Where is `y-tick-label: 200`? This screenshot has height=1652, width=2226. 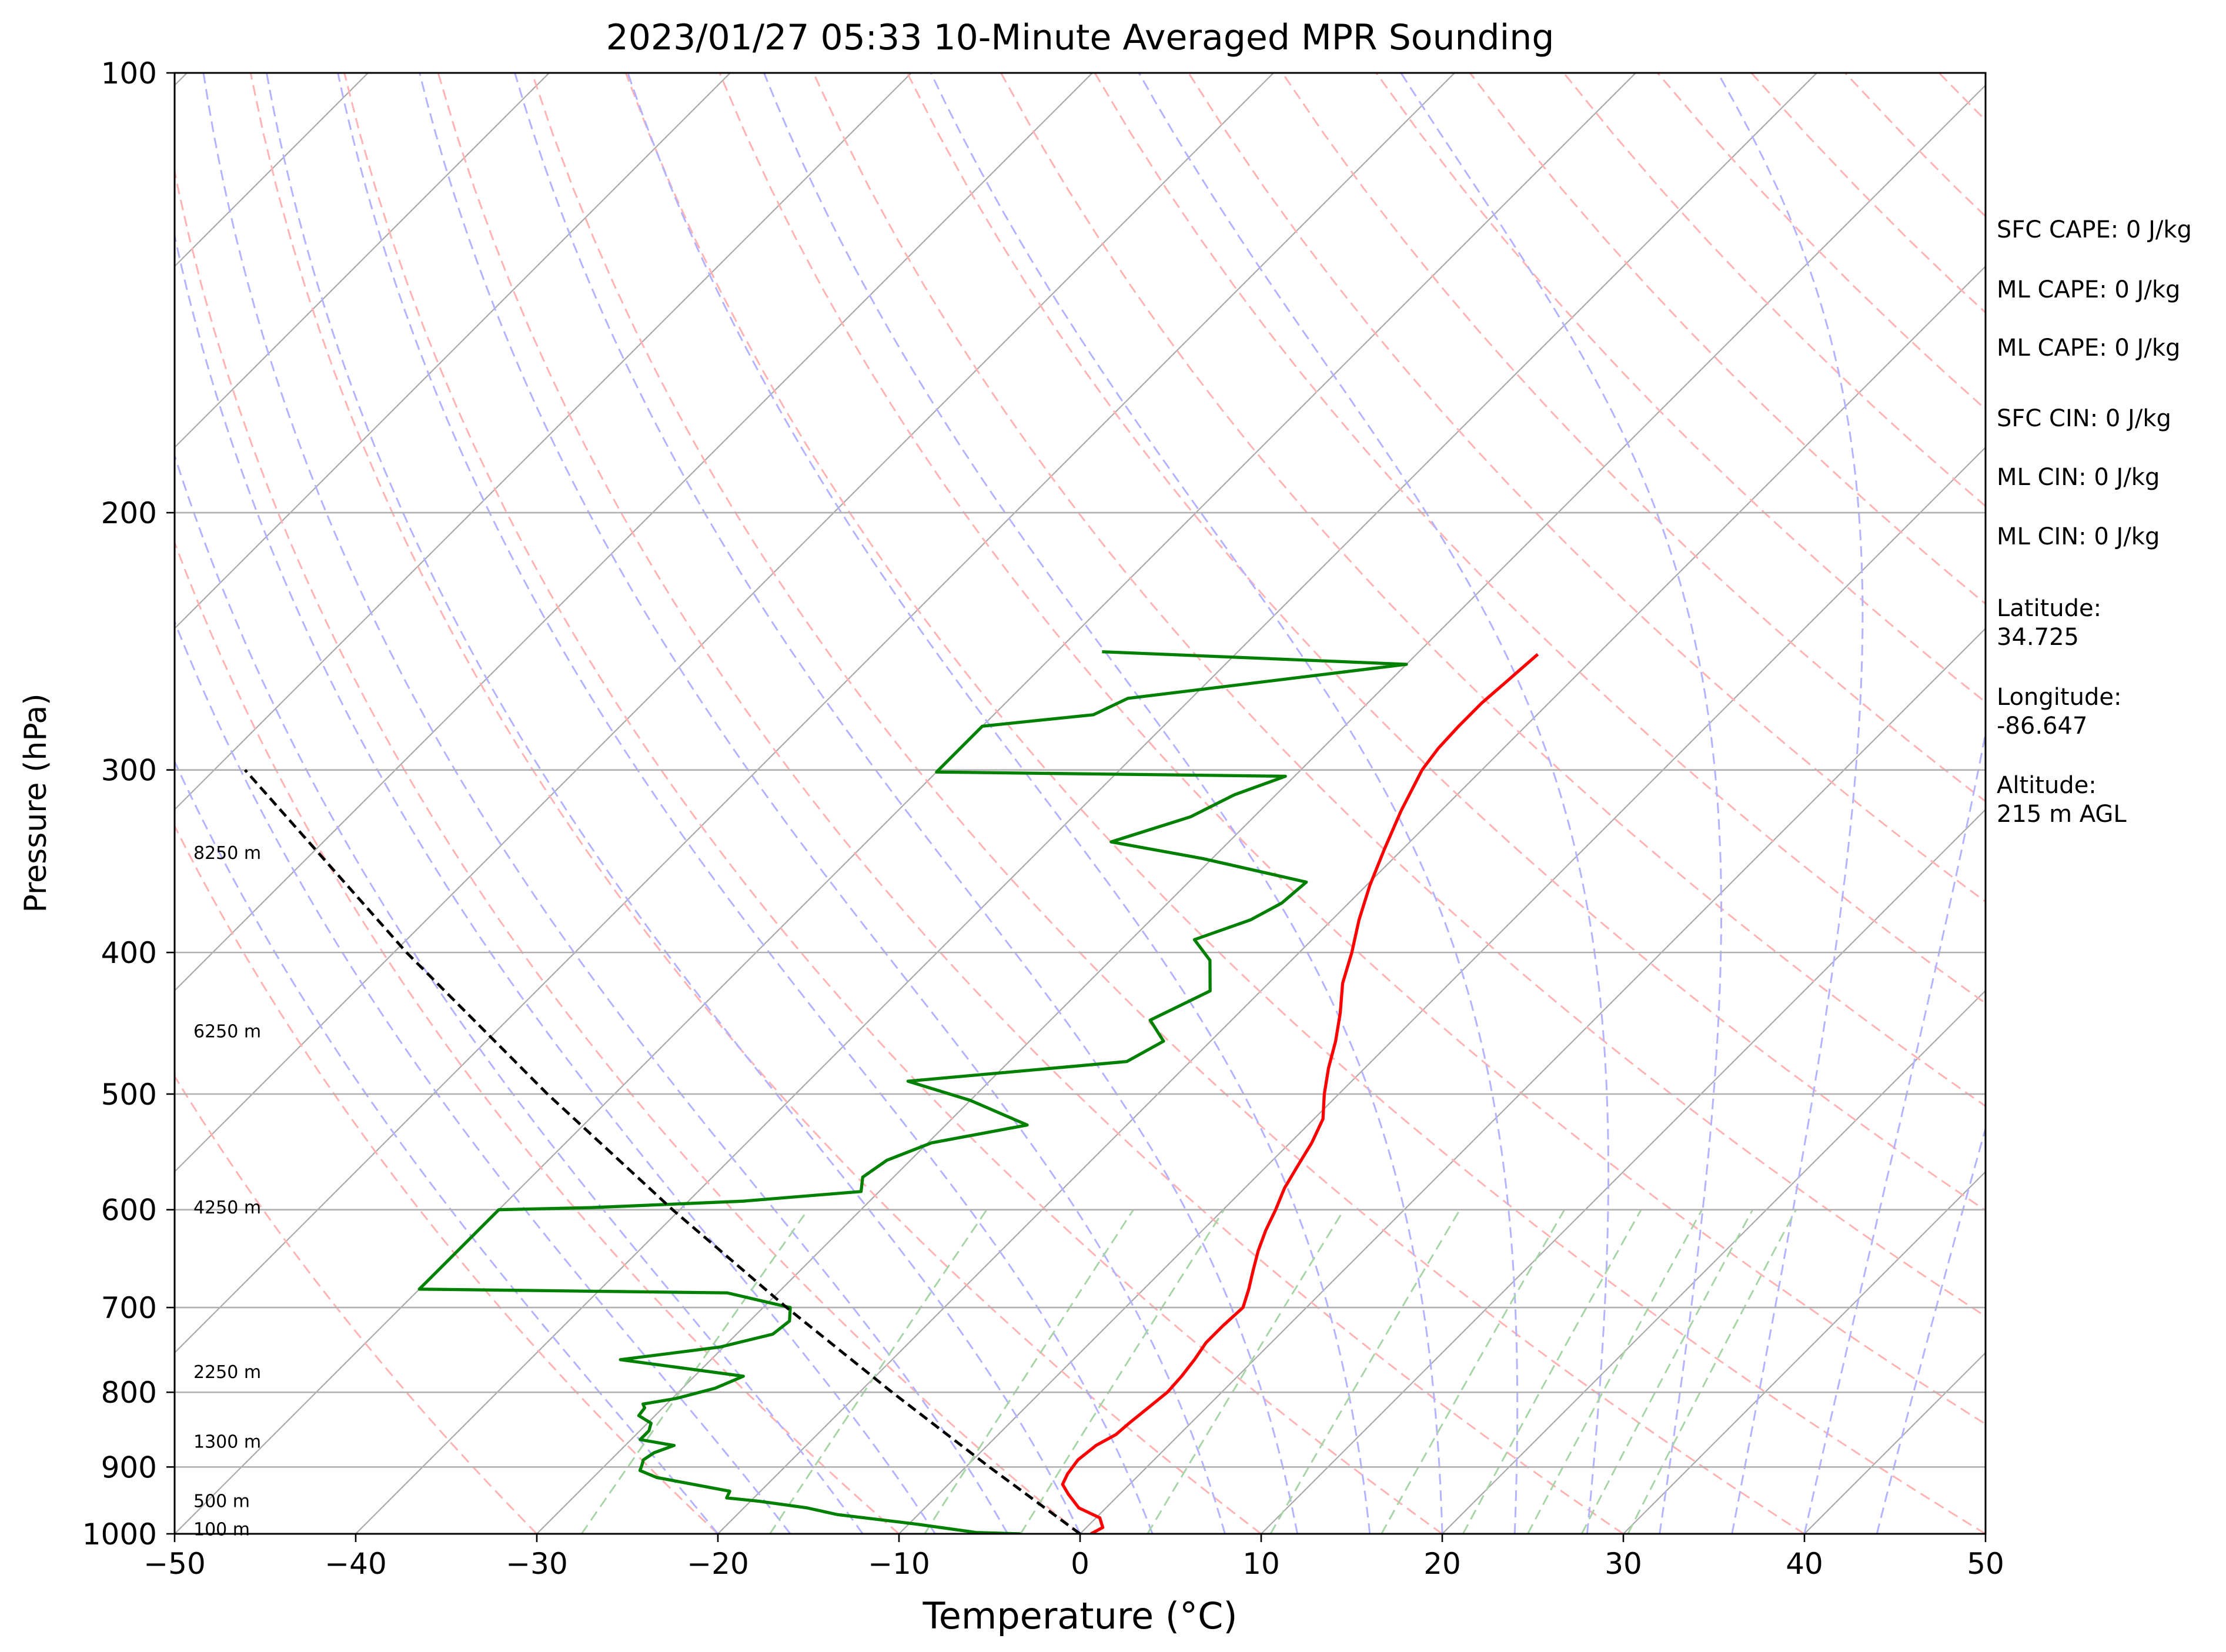
y-tick-label: 200 is located at coordinates (129, 513).